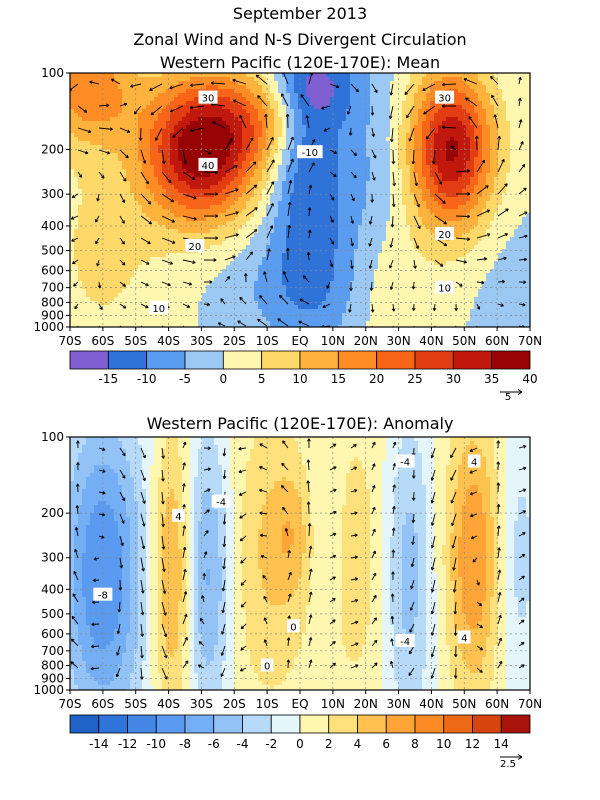 The height and width of the screenshot is (800, 600). Describe the element at coordinates (135, 704) in the screenshot. I see `x-tick-label: 50S` at that location.